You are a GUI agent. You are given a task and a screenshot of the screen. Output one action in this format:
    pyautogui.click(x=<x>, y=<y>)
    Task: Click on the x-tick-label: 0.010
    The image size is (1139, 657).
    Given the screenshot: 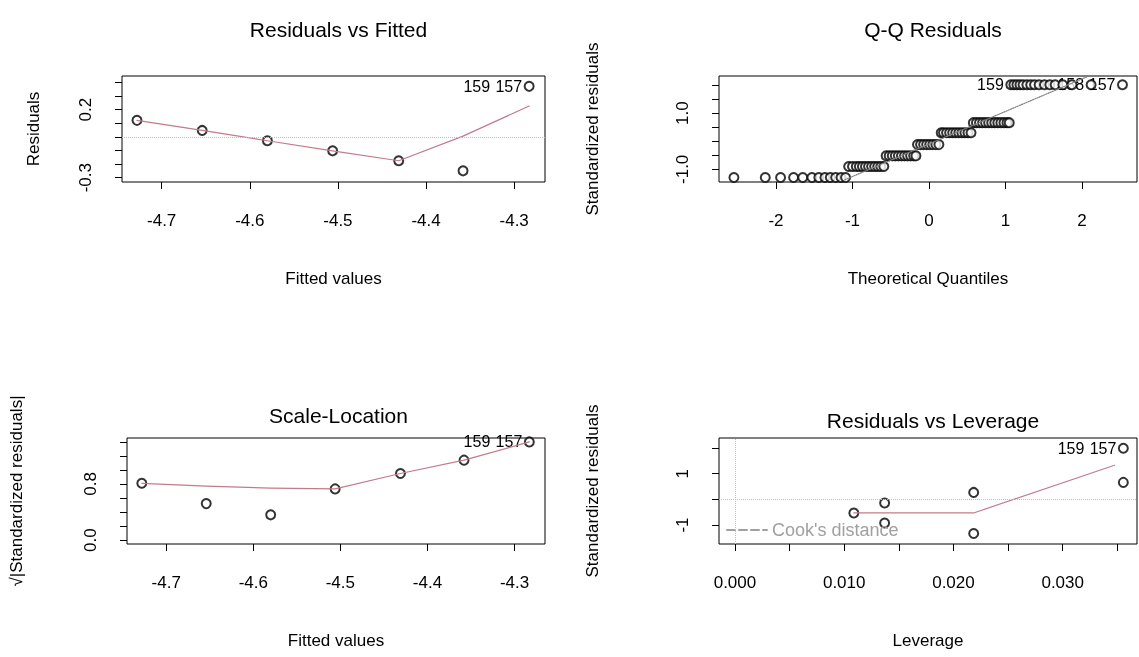 What is the action you would take?
    pyautogui.click(x=844, y=582)
    